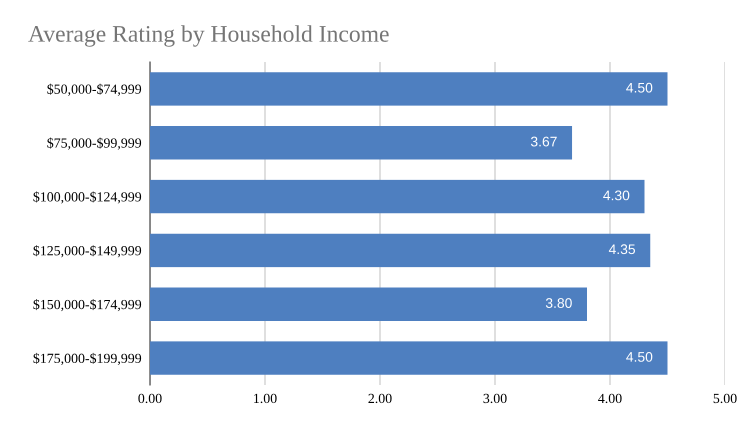  Describe the element at coordinates (265, 399) in the screenshot. I see `x-tick-label: 1.00` at that location.